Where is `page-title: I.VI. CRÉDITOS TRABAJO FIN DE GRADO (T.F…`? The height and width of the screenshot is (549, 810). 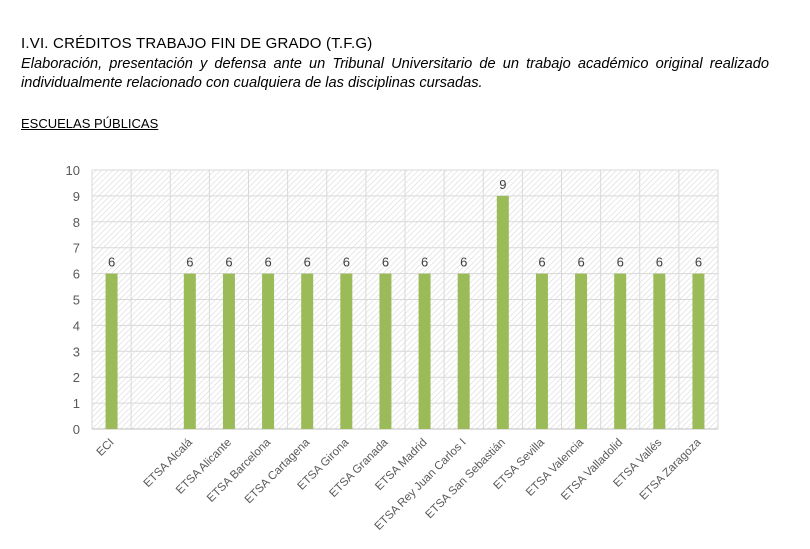 page-title: I.VI. CRÉDITOS TRABAJO FIN DE GRADO (T.F… is located at coordinates (197, 43).